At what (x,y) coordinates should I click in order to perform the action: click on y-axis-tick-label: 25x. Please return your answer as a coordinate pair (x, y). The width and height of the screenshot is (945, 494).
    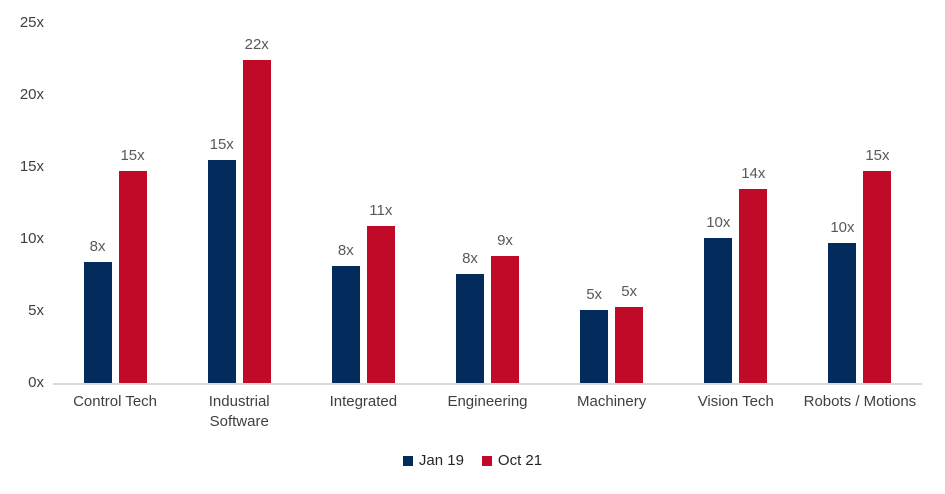
    Looking at the image, I should click on (31, 22).